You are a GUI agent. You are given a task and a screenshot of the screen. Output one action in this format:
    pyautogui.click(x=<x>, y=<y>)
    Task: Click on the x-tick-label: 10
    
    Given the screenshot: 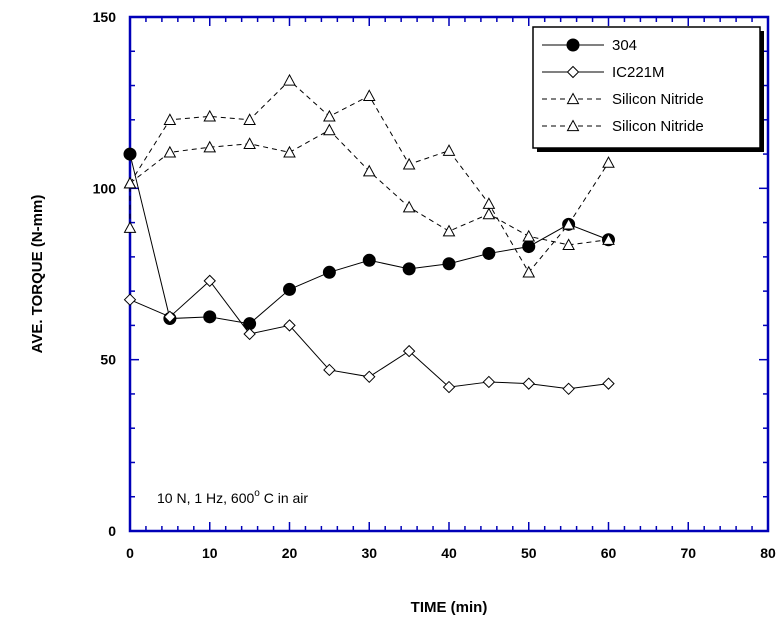 What is the action you would take?
    pyautogui.click(x=210, y=553)
    